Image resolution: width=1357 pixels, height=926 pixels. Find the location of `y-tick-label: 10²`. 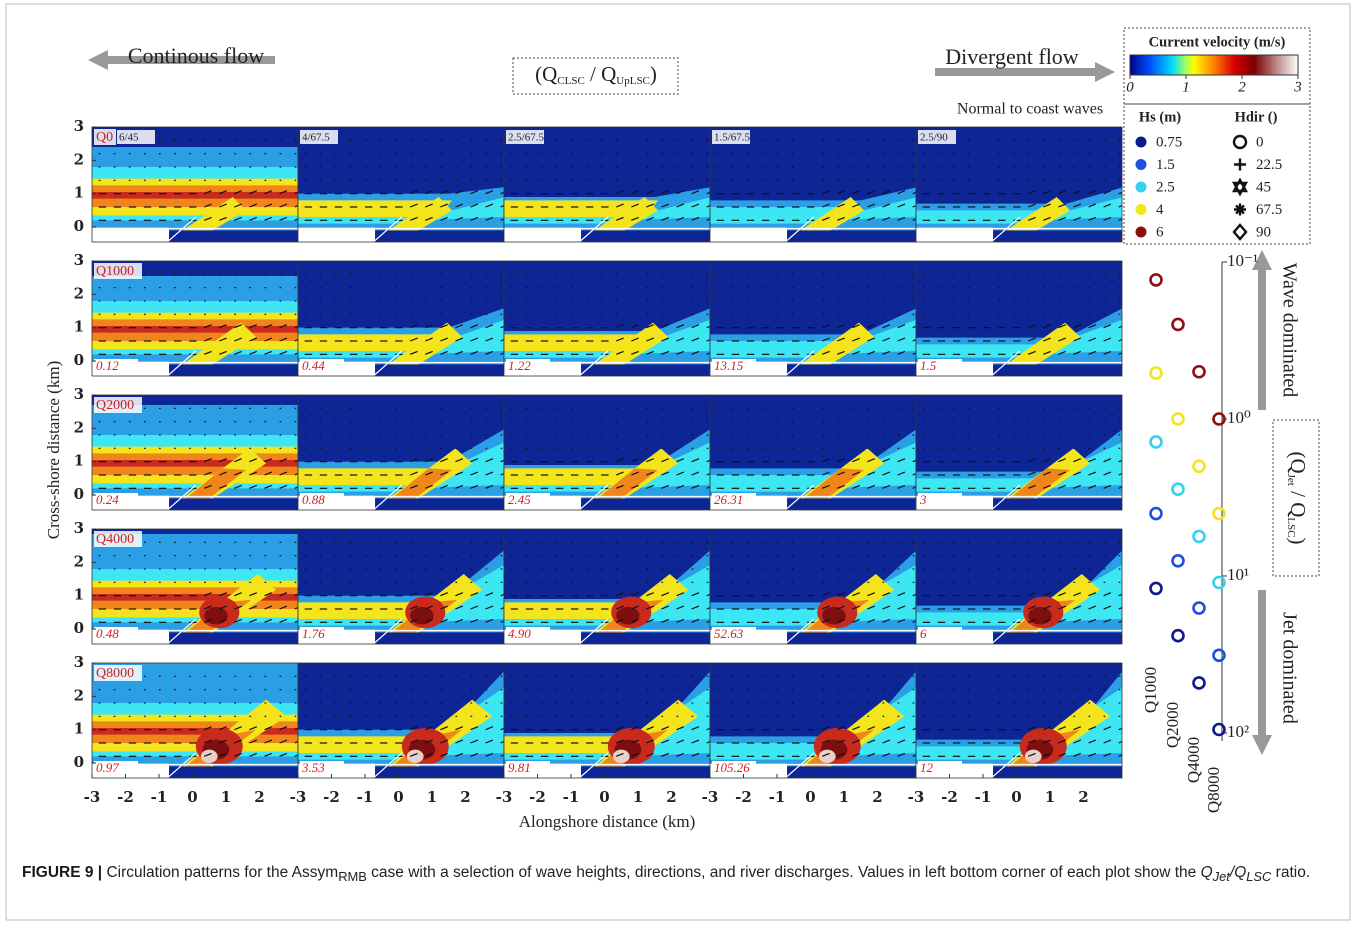

y-tick-label: 10² is located at coordinates (1238, 731).